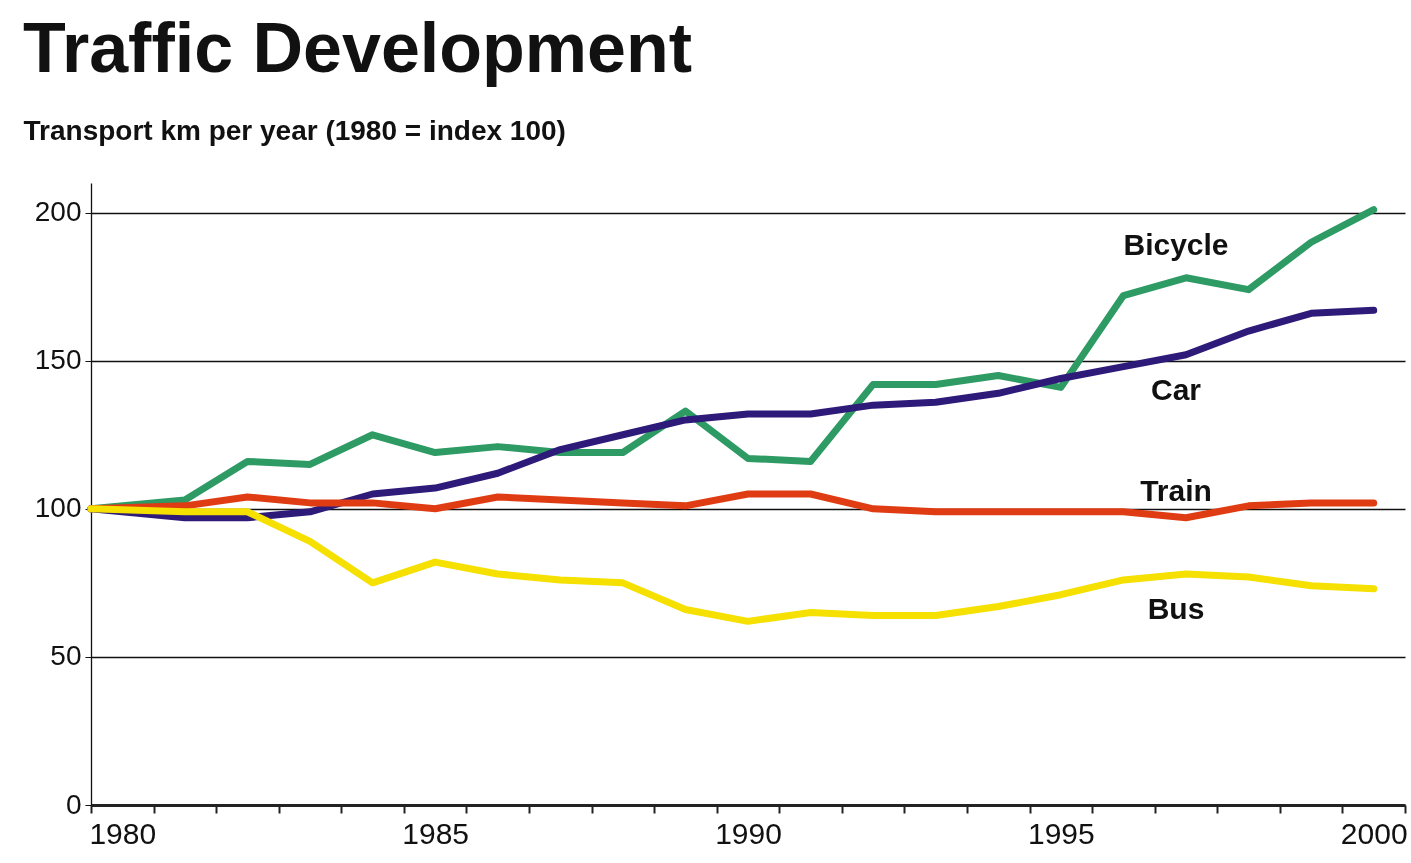  I want to click on y-tick-label: 200, so click(58, 212).